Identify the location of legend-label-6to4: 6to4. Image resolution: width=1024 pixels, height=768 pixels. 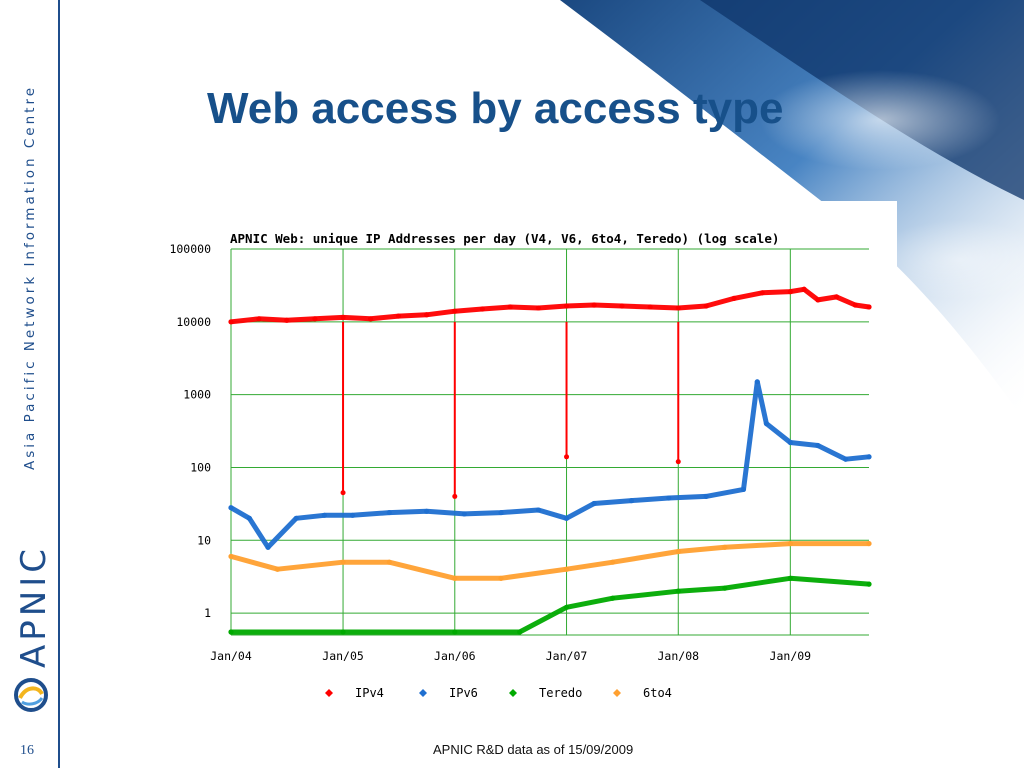
(657, 693).